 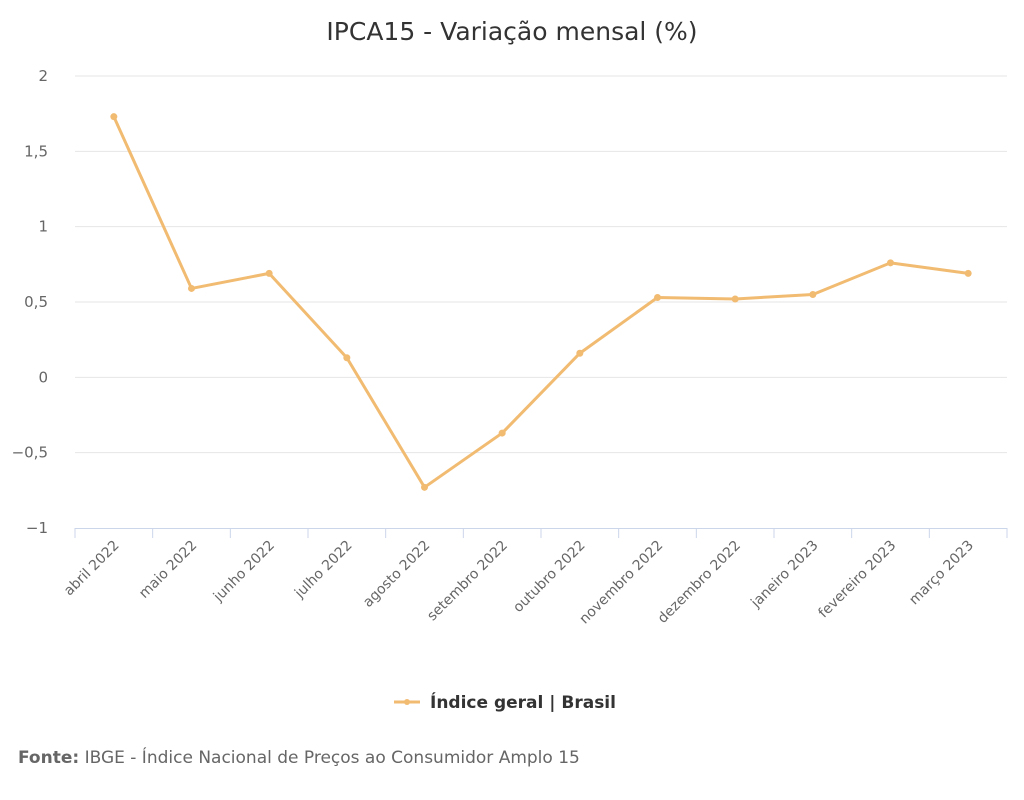 What do you see at coordinates (37, 528) in the screenshot?
I see `y-tick-label: −1` at bounding box center [37, 528].